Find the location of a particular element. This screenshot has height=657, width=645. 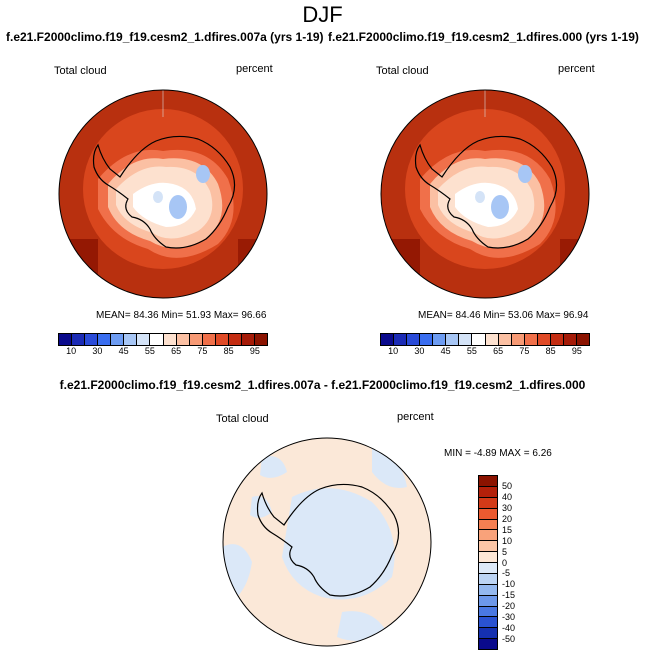

colorbar-tick-label: 0 is located at coordinates (505, 562).